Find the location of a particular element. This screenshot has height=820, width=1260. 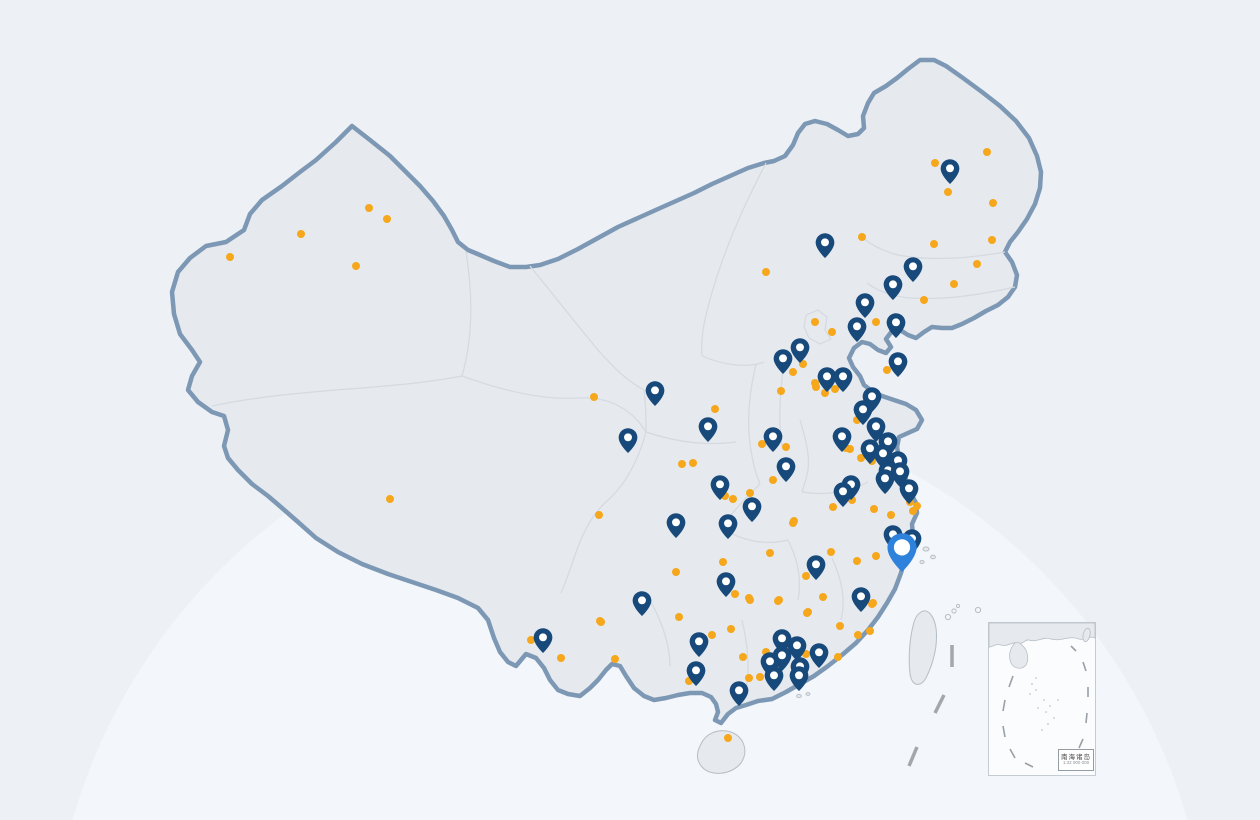

taiwan-island is located at coordinates (922, 647).